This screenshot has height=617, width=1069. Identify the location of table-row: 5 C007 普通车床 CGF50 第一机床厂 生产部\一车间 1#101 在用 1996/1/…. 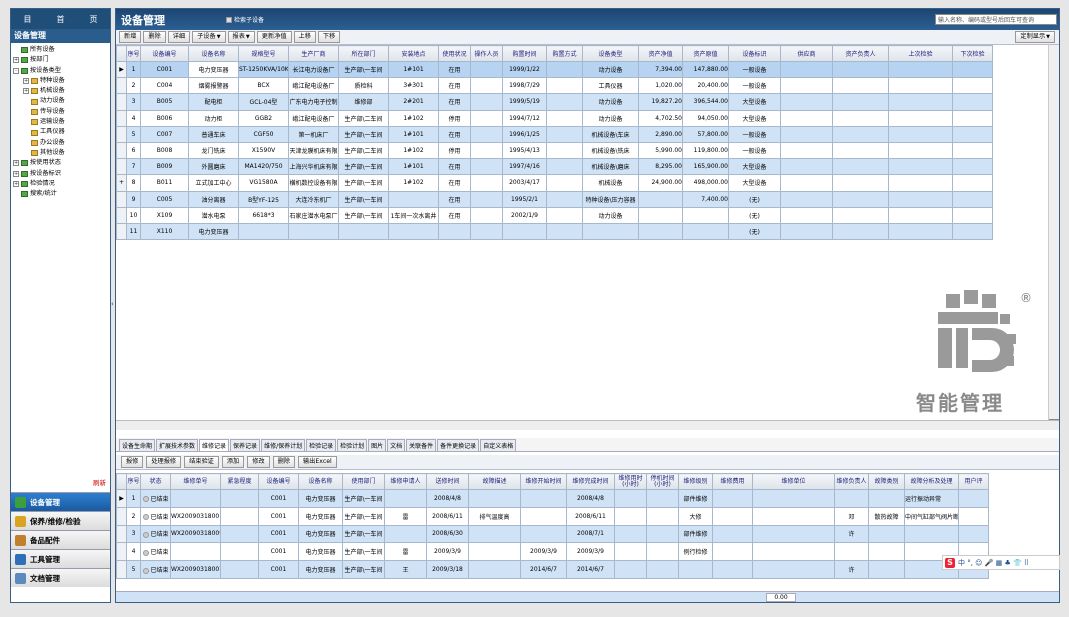
(554, 134).